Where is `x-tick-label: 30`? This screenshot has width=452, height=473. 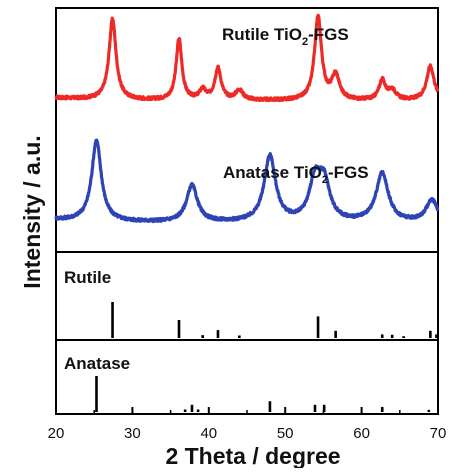 x-tick-label: 30 is located at coordinates (132, 433).